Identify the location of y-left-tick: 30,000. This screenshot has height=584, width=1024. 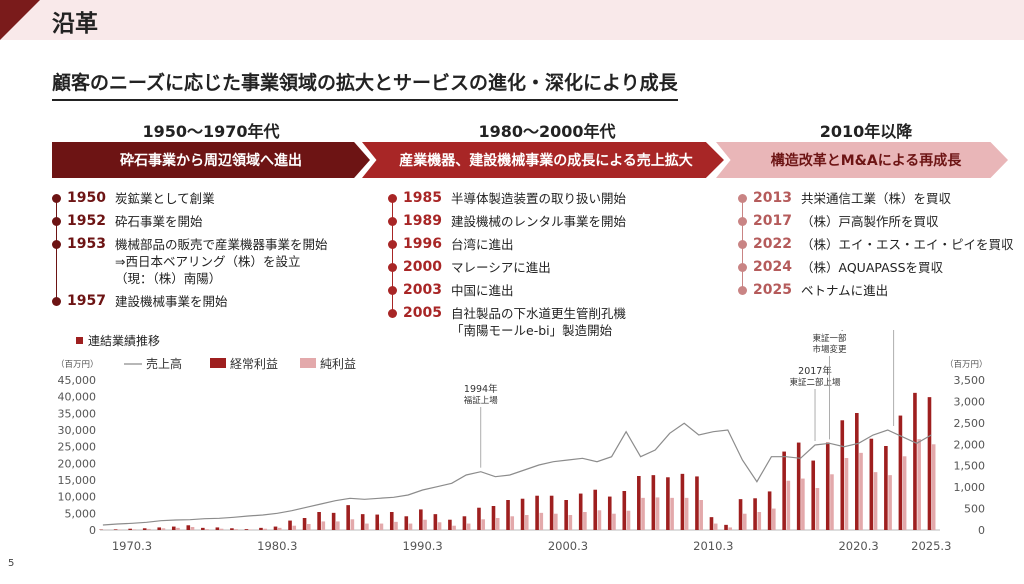
(77, 430).